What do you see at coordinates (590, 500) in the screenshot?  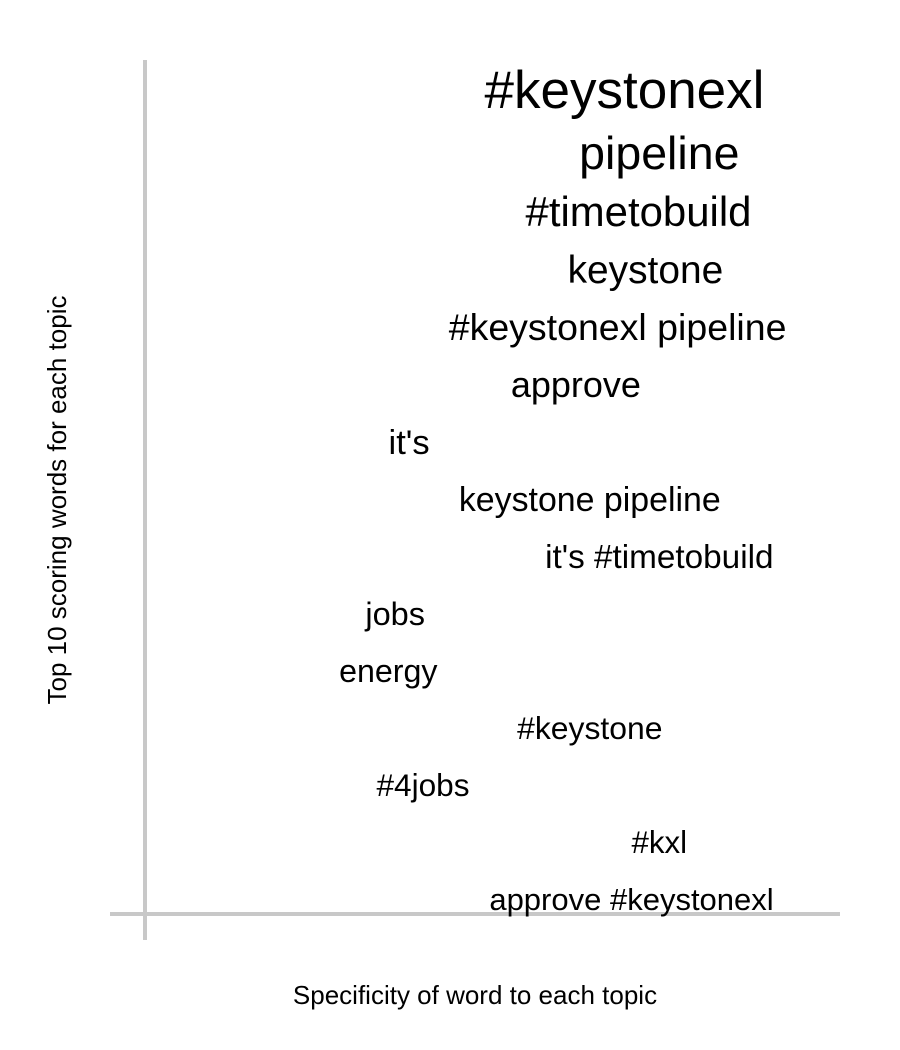 I see `word-label: keystone pipeline` at bounding box center [590, 500].